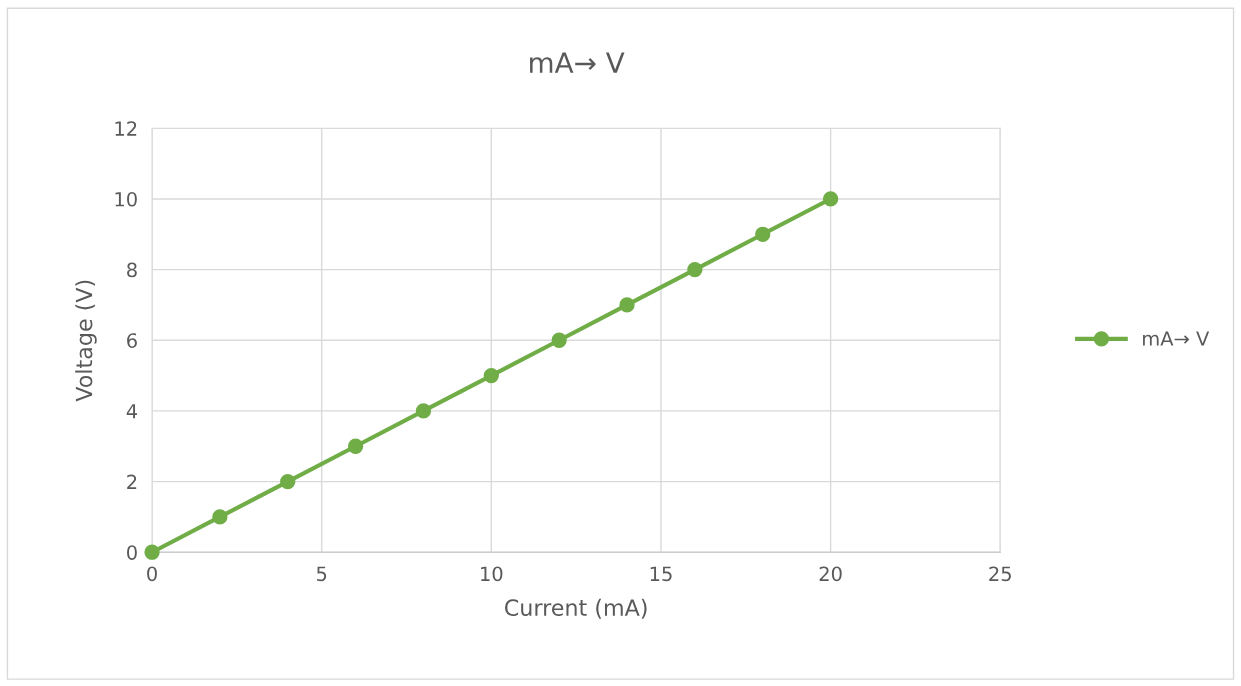  What do you see at coordinates (1176, 338) in the screenshot?
I see `legend-label: mA→ V` at bounding box center [1176, 338].